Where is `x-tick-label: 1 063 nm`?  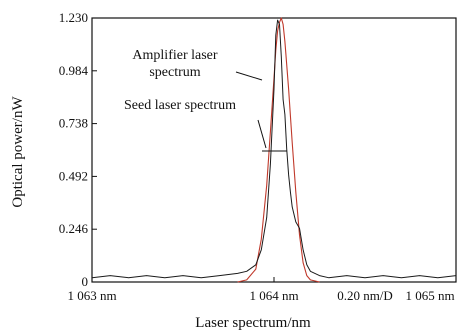 x-tick-label: 1 063 nm is located at coordinates (91, 295).